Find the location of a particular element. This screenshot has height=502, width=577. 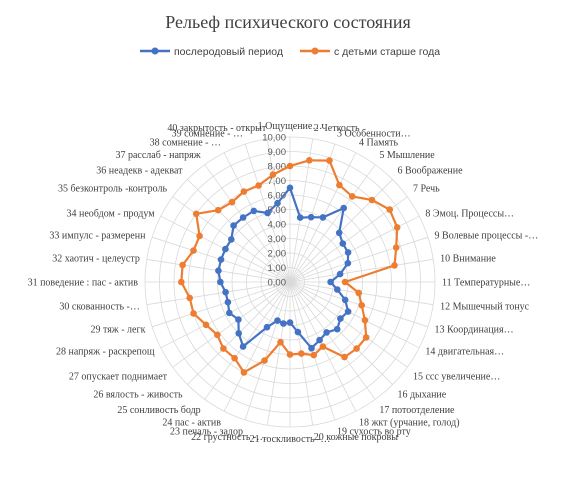

category-label: 36 неадекв - адекват is located at coordinates (139, 171).